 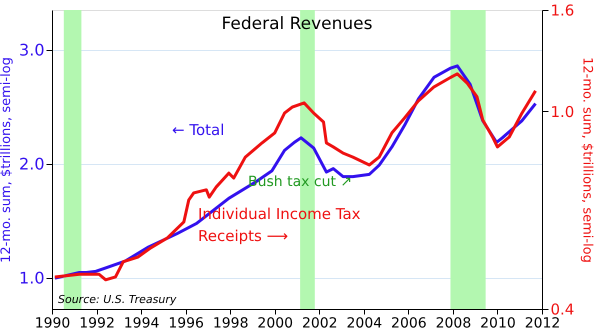 What do you see at coordinates (230, 324) in the screenshot?
I see `x-tick-label: 1998` at bounding box center [230, 324].